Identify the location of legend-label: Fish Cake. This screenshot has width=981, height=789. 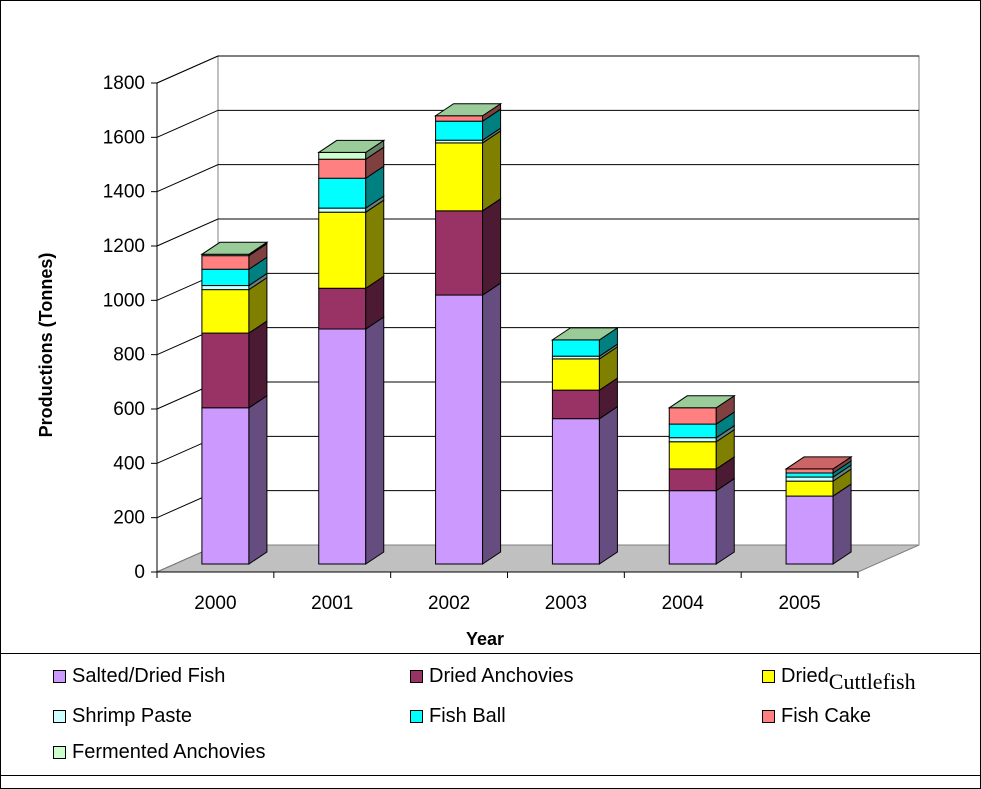
(826, 716).